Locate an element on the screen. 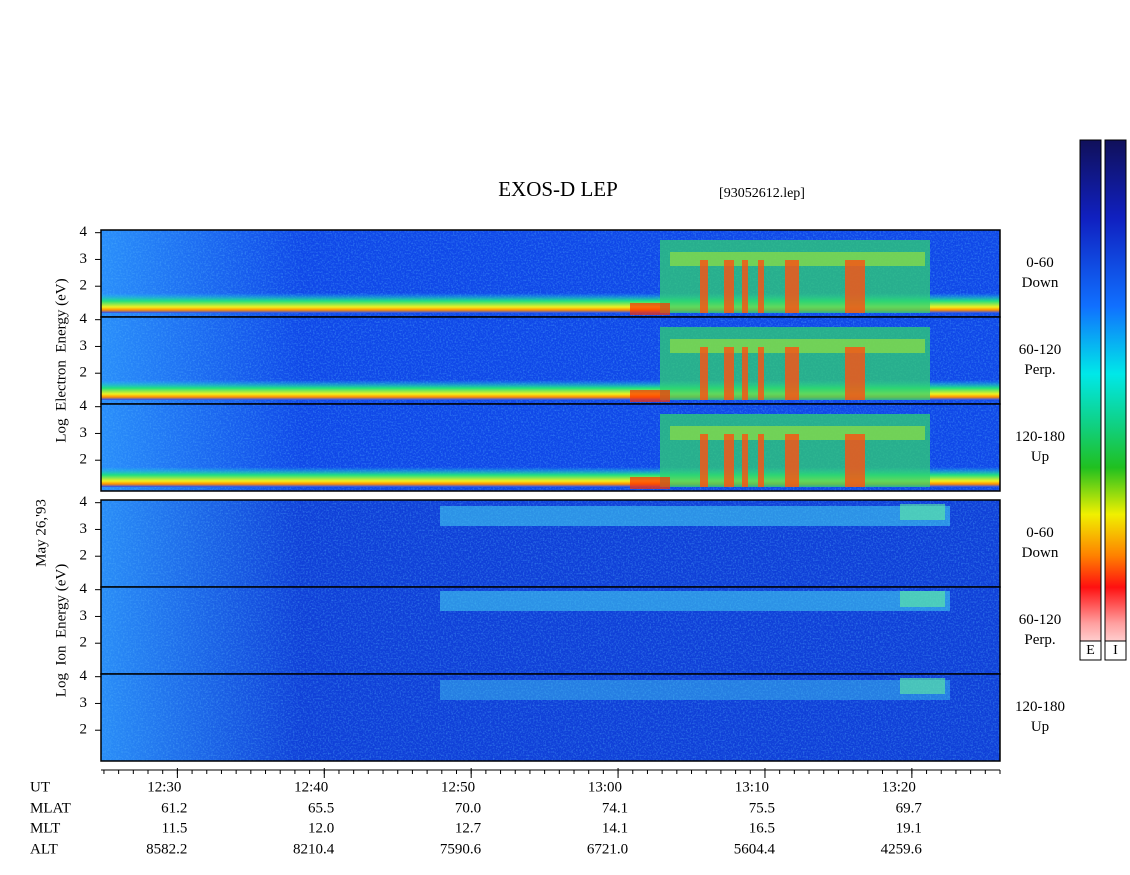  row-value: 16.5 is located at coordinates (762, 828).